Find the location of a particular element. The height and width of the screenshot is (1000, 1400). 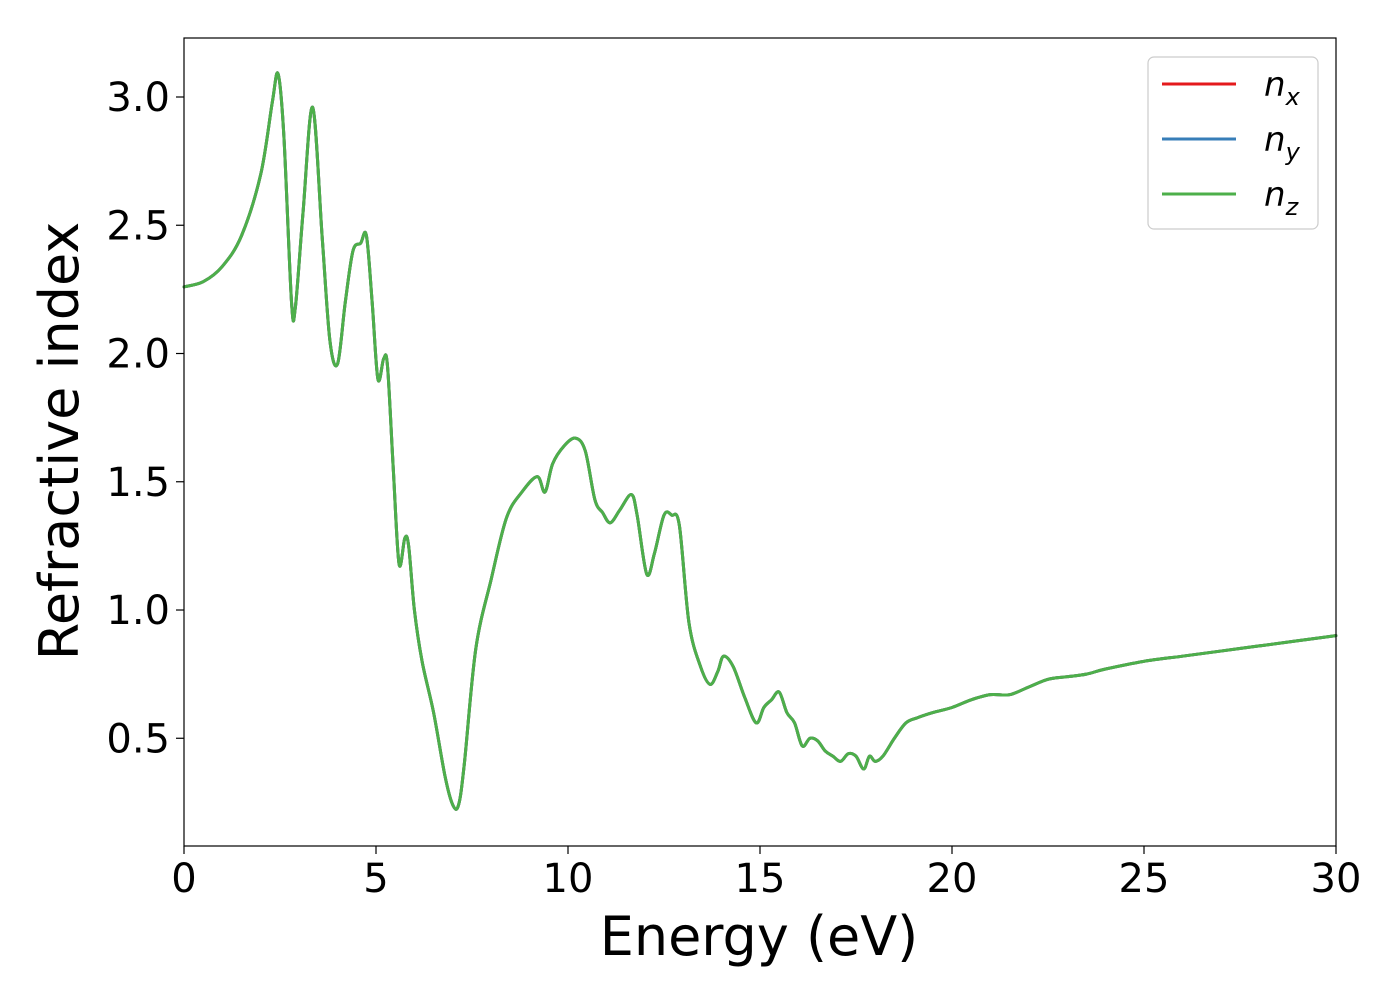

y-tick-label: 2.0 is located at coordinates (138, 355).